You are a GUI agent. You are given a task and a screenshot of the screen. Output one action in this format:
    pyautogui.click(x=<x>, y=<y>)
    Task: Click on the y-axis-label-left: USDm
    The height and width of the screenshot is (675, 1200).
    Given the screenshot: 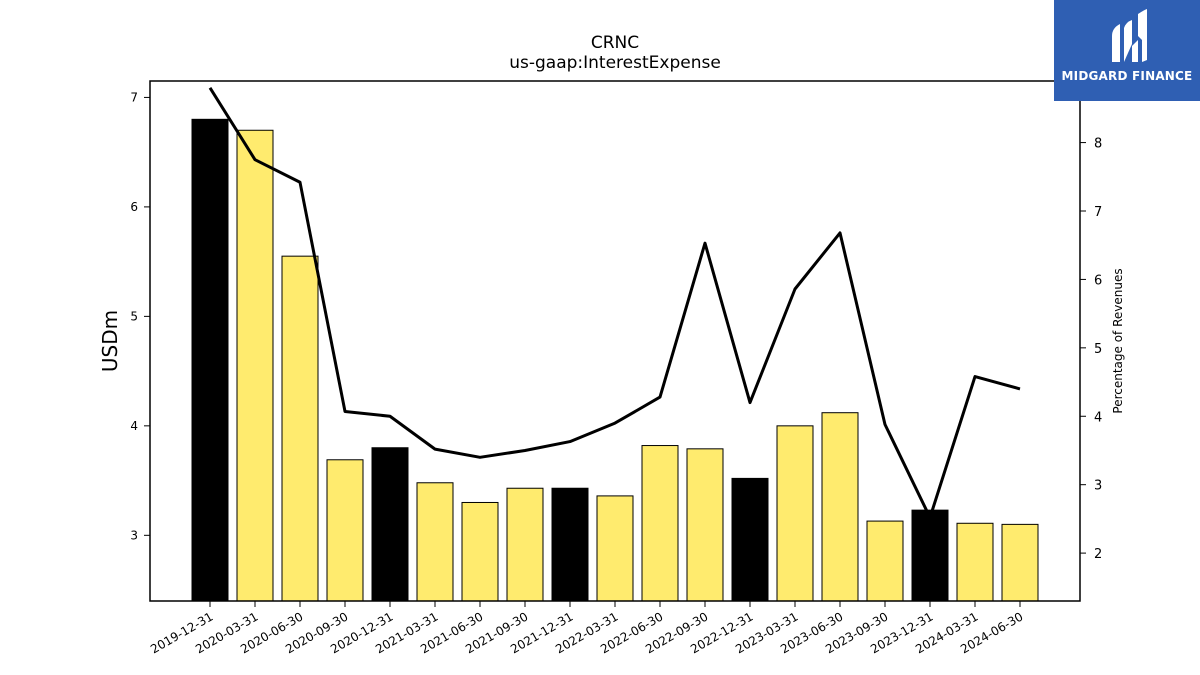 What is the action you would take?
    pyautogui.click(x=110, y=341)
    